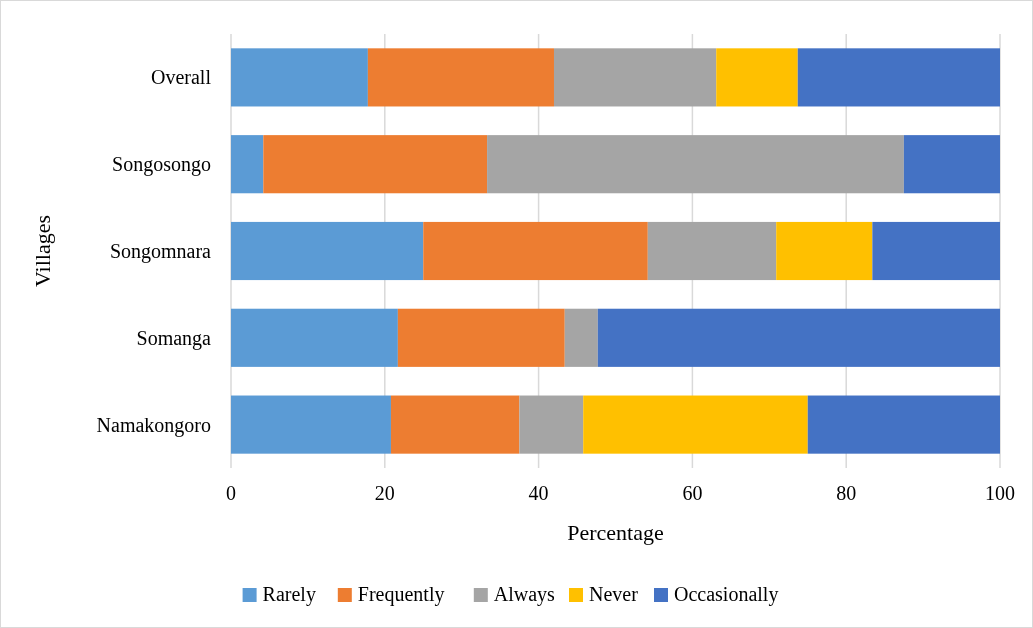  I want to click on x-tick-label: 60, so click(692, 493).